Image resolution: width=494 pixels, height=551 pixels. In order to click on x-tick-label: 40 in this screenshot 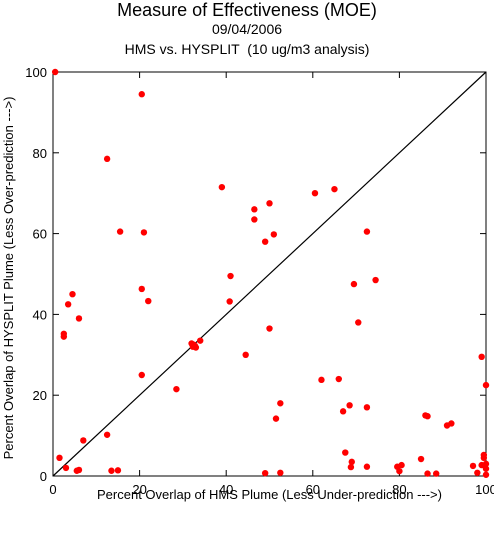, I will do `click(226, 489)`.